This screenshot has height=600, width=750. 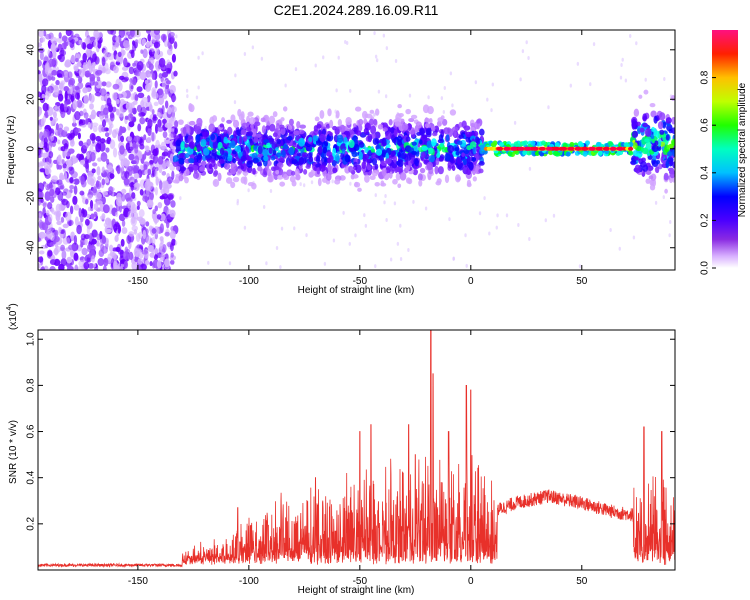 I want to click on colorbar-tick-label: 0.2, so click(x=705, y=220).